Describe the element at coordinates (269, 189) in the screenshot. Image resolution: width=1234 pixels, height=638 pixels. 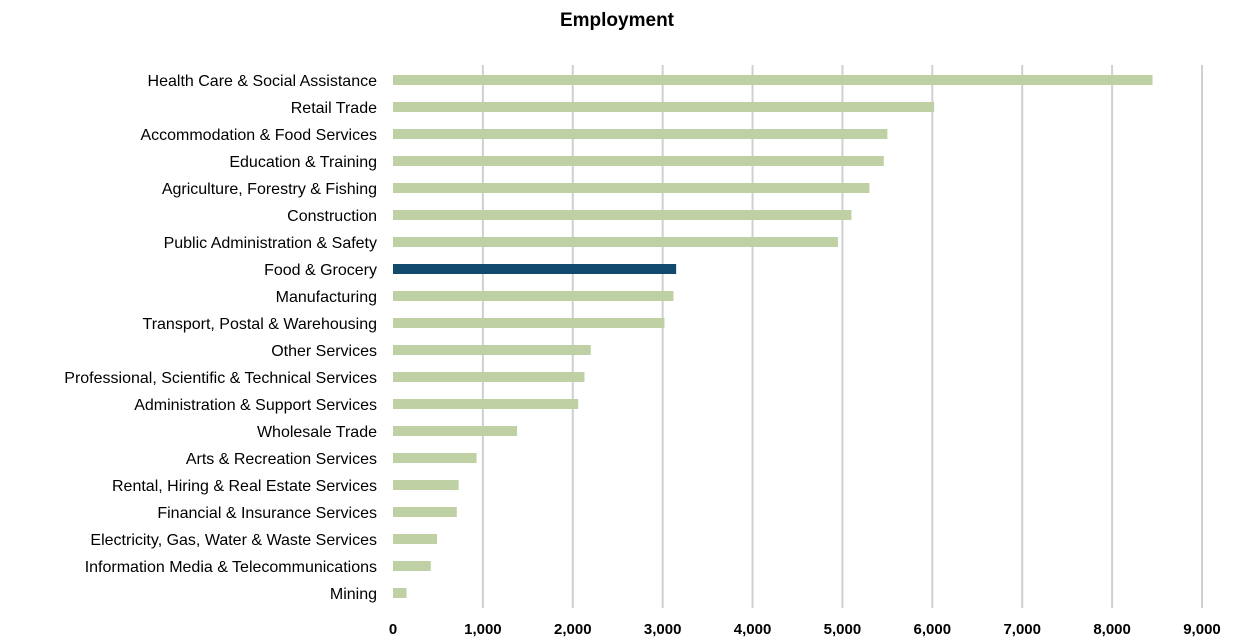
I see `category-label: Agriculture, Forestry & Fishing` at that location.